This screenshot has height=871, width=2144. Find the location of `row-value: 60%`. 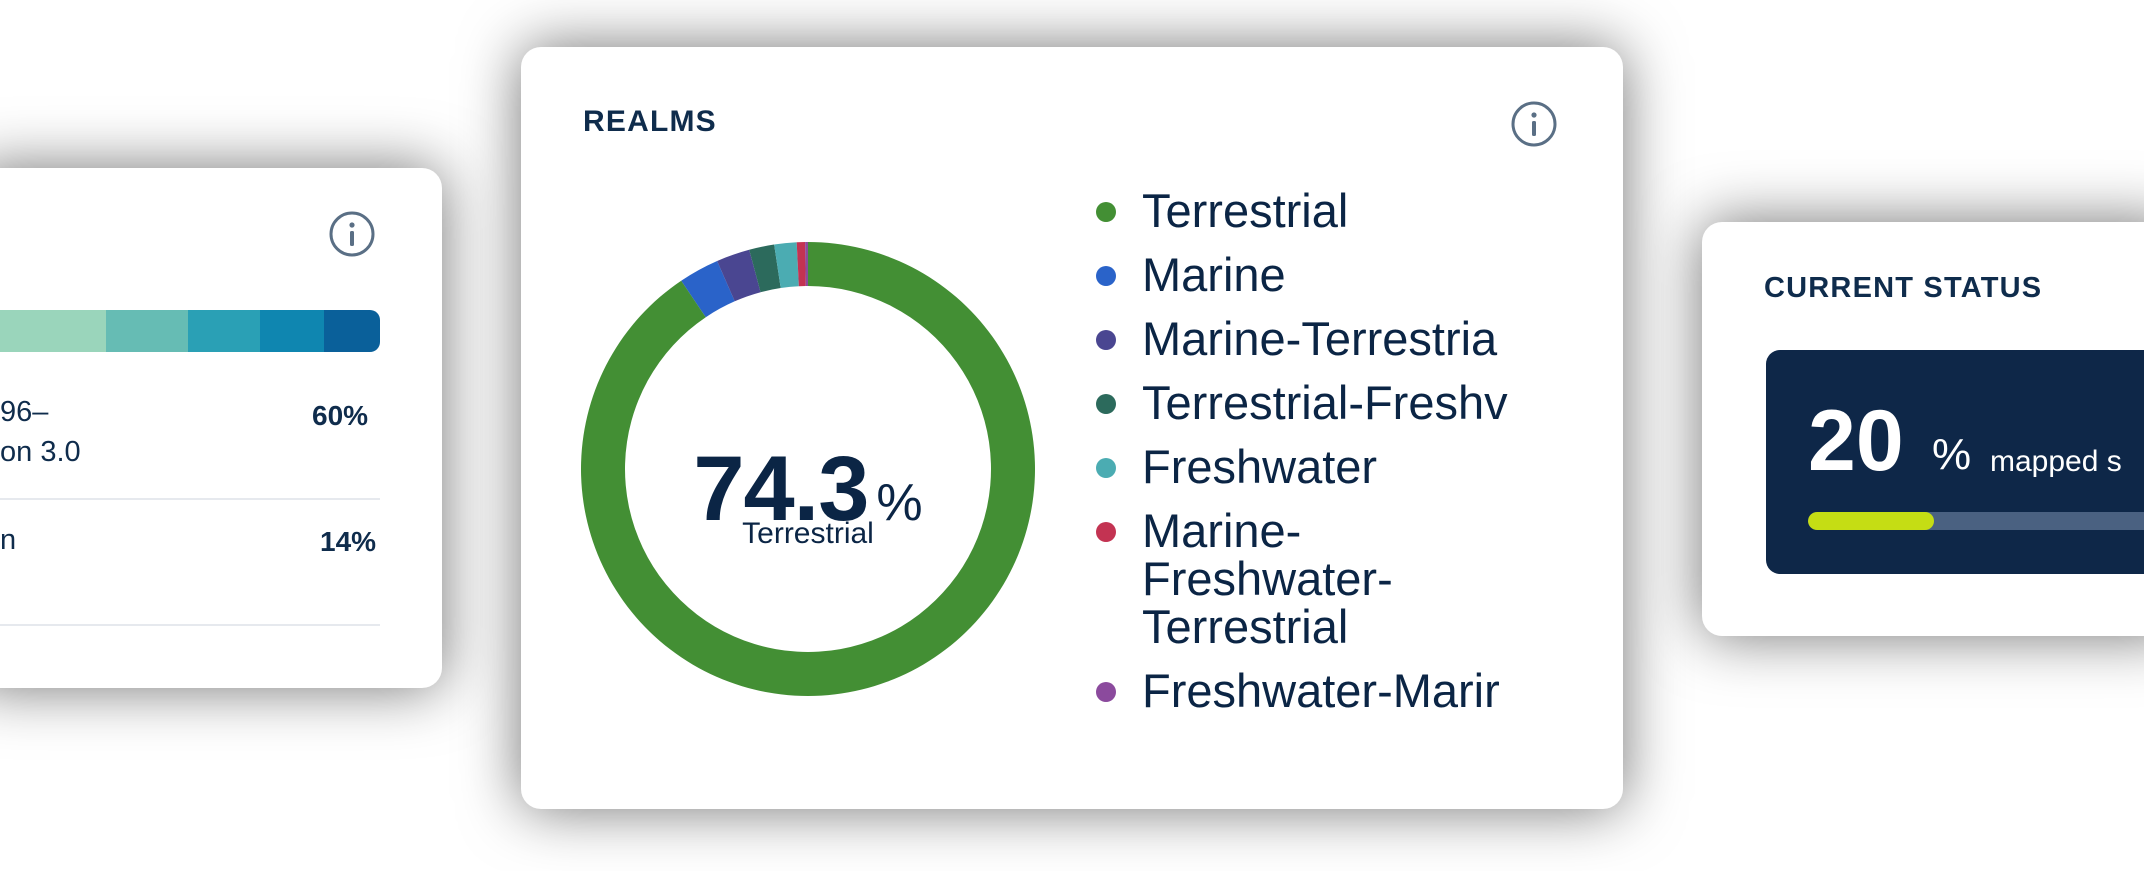

row-value: 60% is located at coordinates (340, 415).